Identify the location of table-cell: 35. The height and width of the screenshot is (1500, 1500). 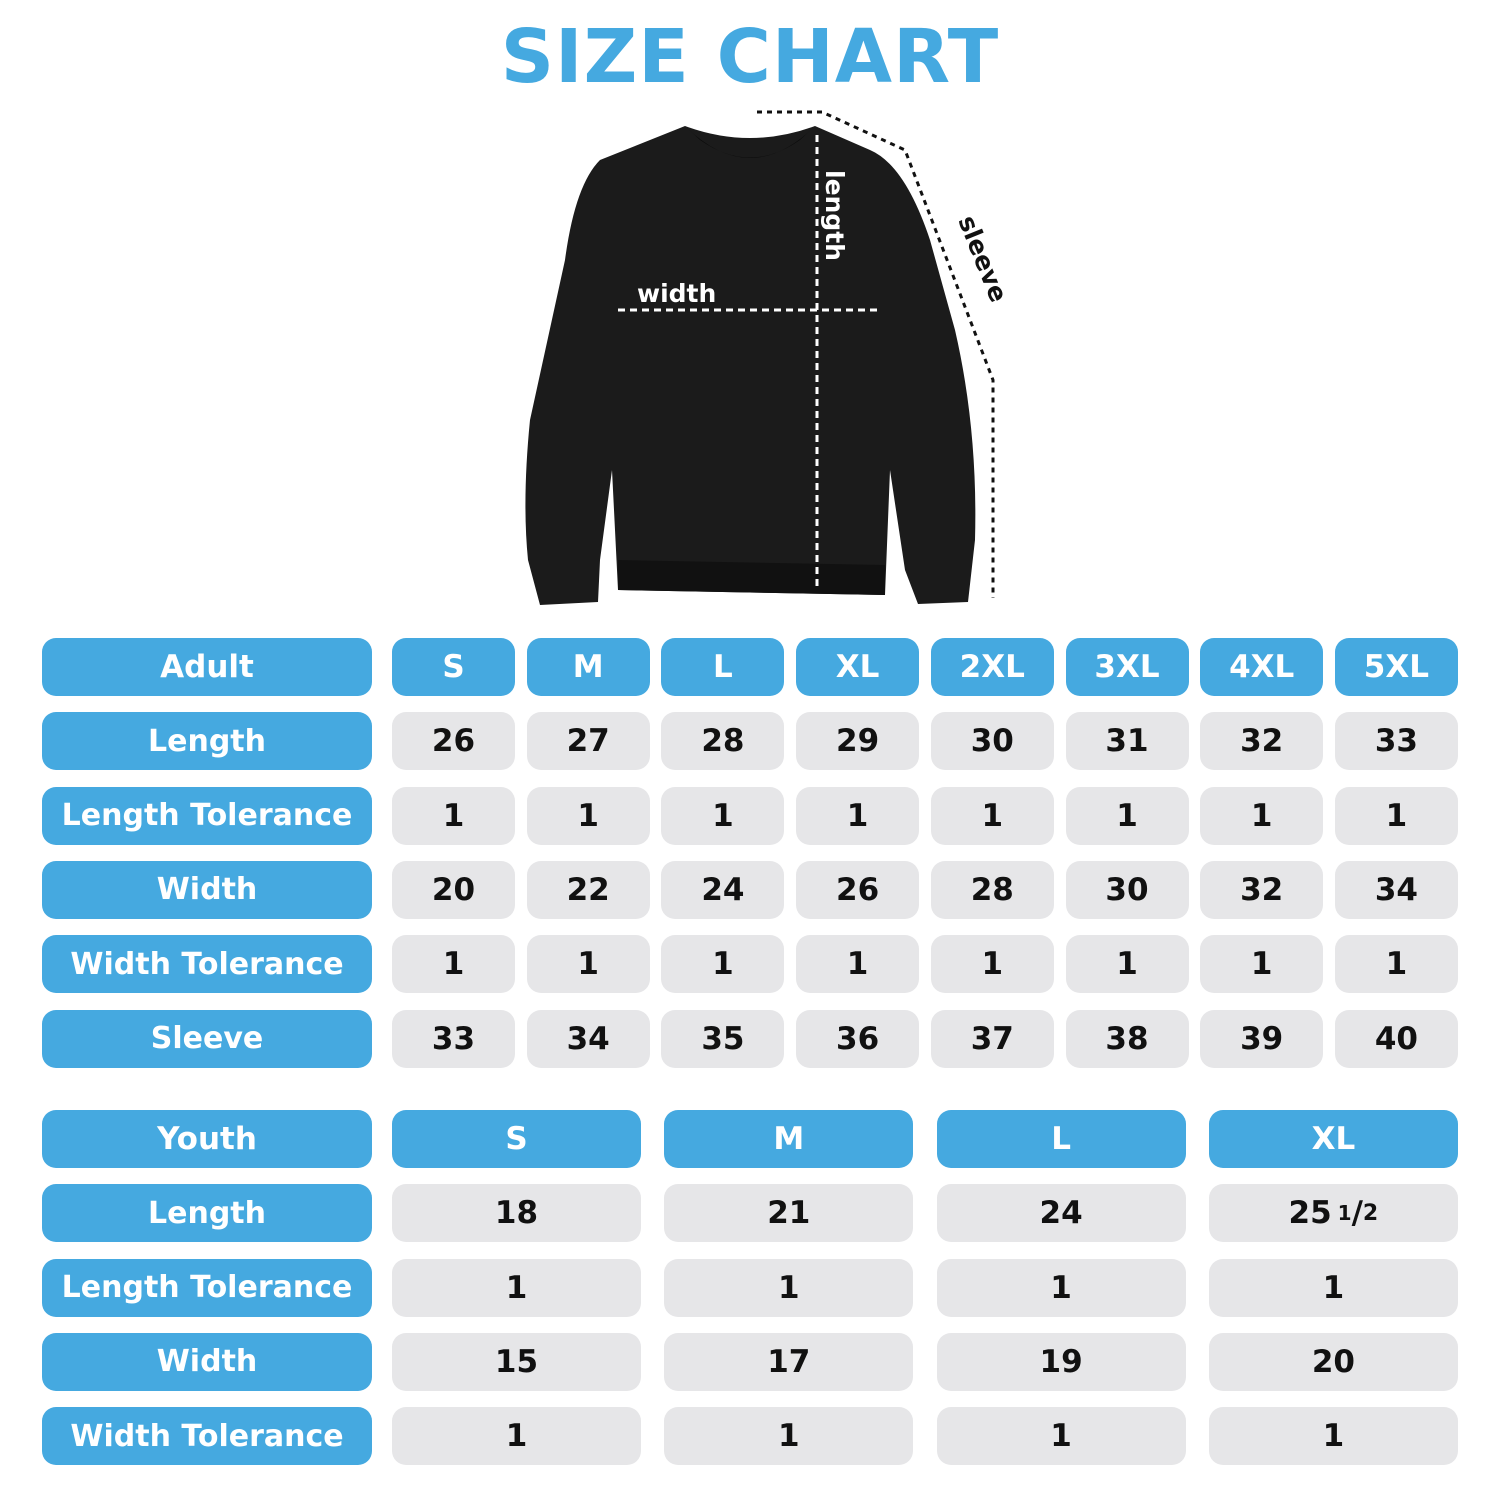
(723, 1038).